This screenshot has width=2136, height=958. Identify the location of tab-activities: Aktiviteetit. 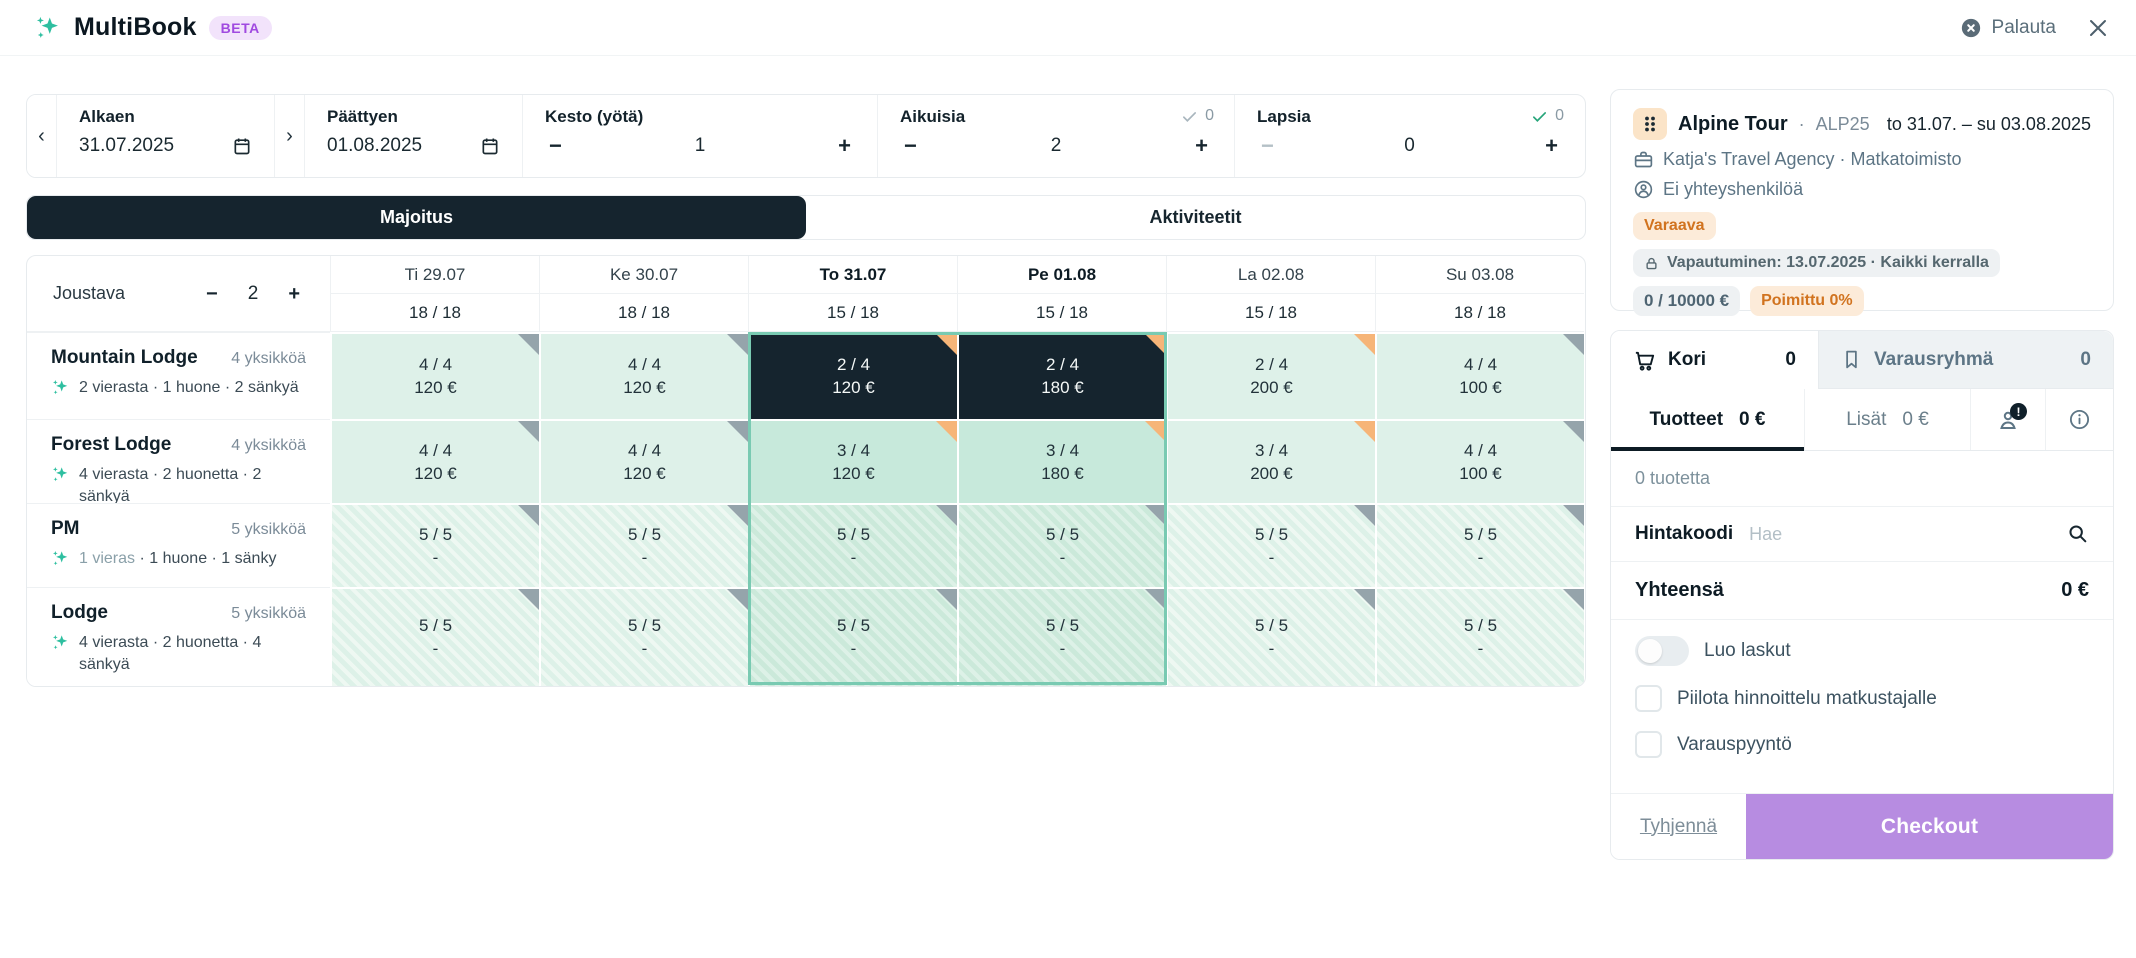
(1195, 217).